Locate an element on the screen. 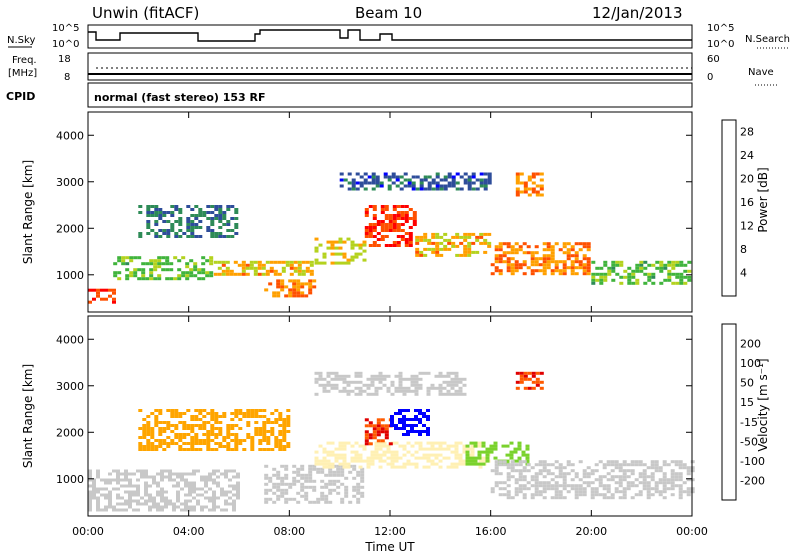 This screenshot has height=554, width=800. time-xlabel: Time UT is located at coordinates (389, 547).